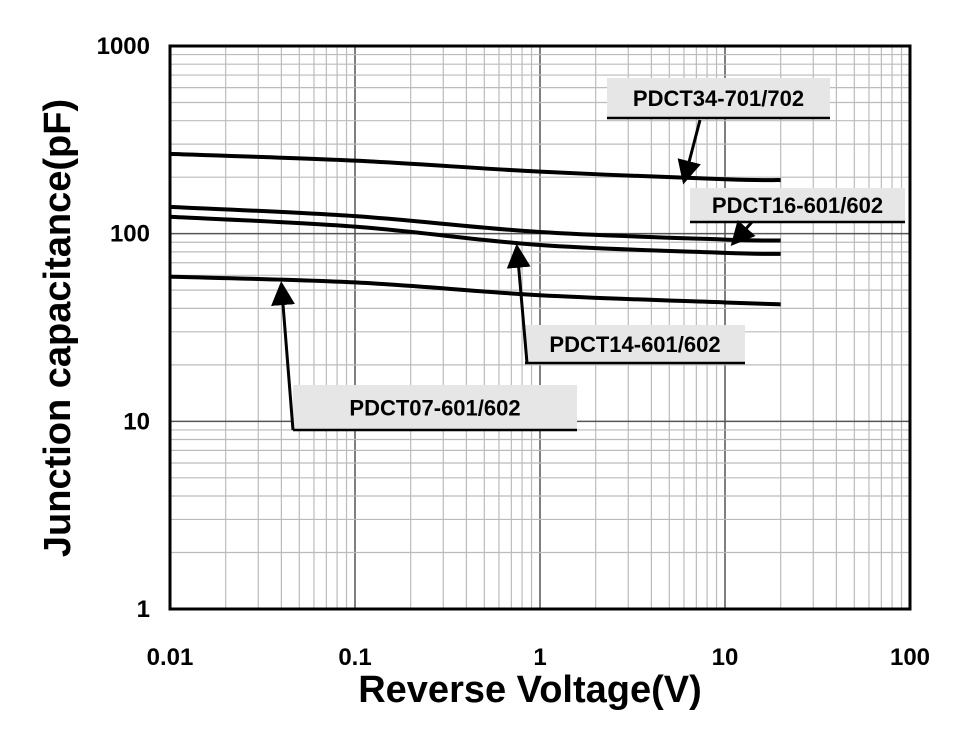 This screenshot has height=734, width=957. Describe the element at coordinates (910, 657) in the screenshot. I see `x-tick-label: 100` at that location.